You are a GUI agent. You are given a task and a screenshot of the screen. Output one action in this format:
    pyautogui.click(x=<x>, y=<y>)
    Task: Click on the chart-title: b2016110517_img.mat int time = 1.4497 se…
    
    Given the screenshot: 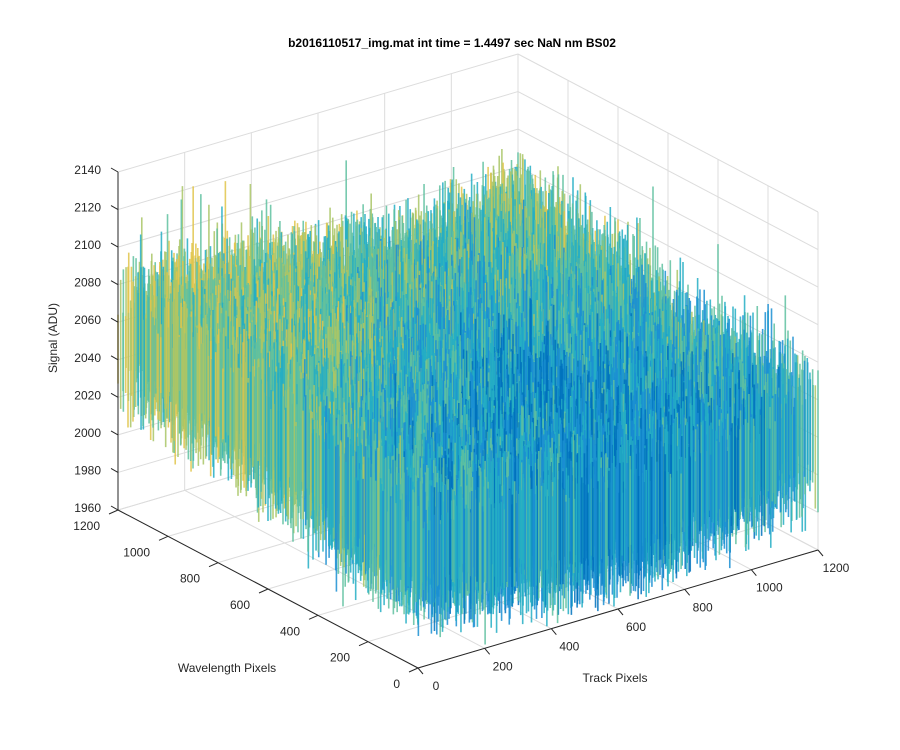 What is the action you would take?
    pyautogui.click(x=452, y=43)
    